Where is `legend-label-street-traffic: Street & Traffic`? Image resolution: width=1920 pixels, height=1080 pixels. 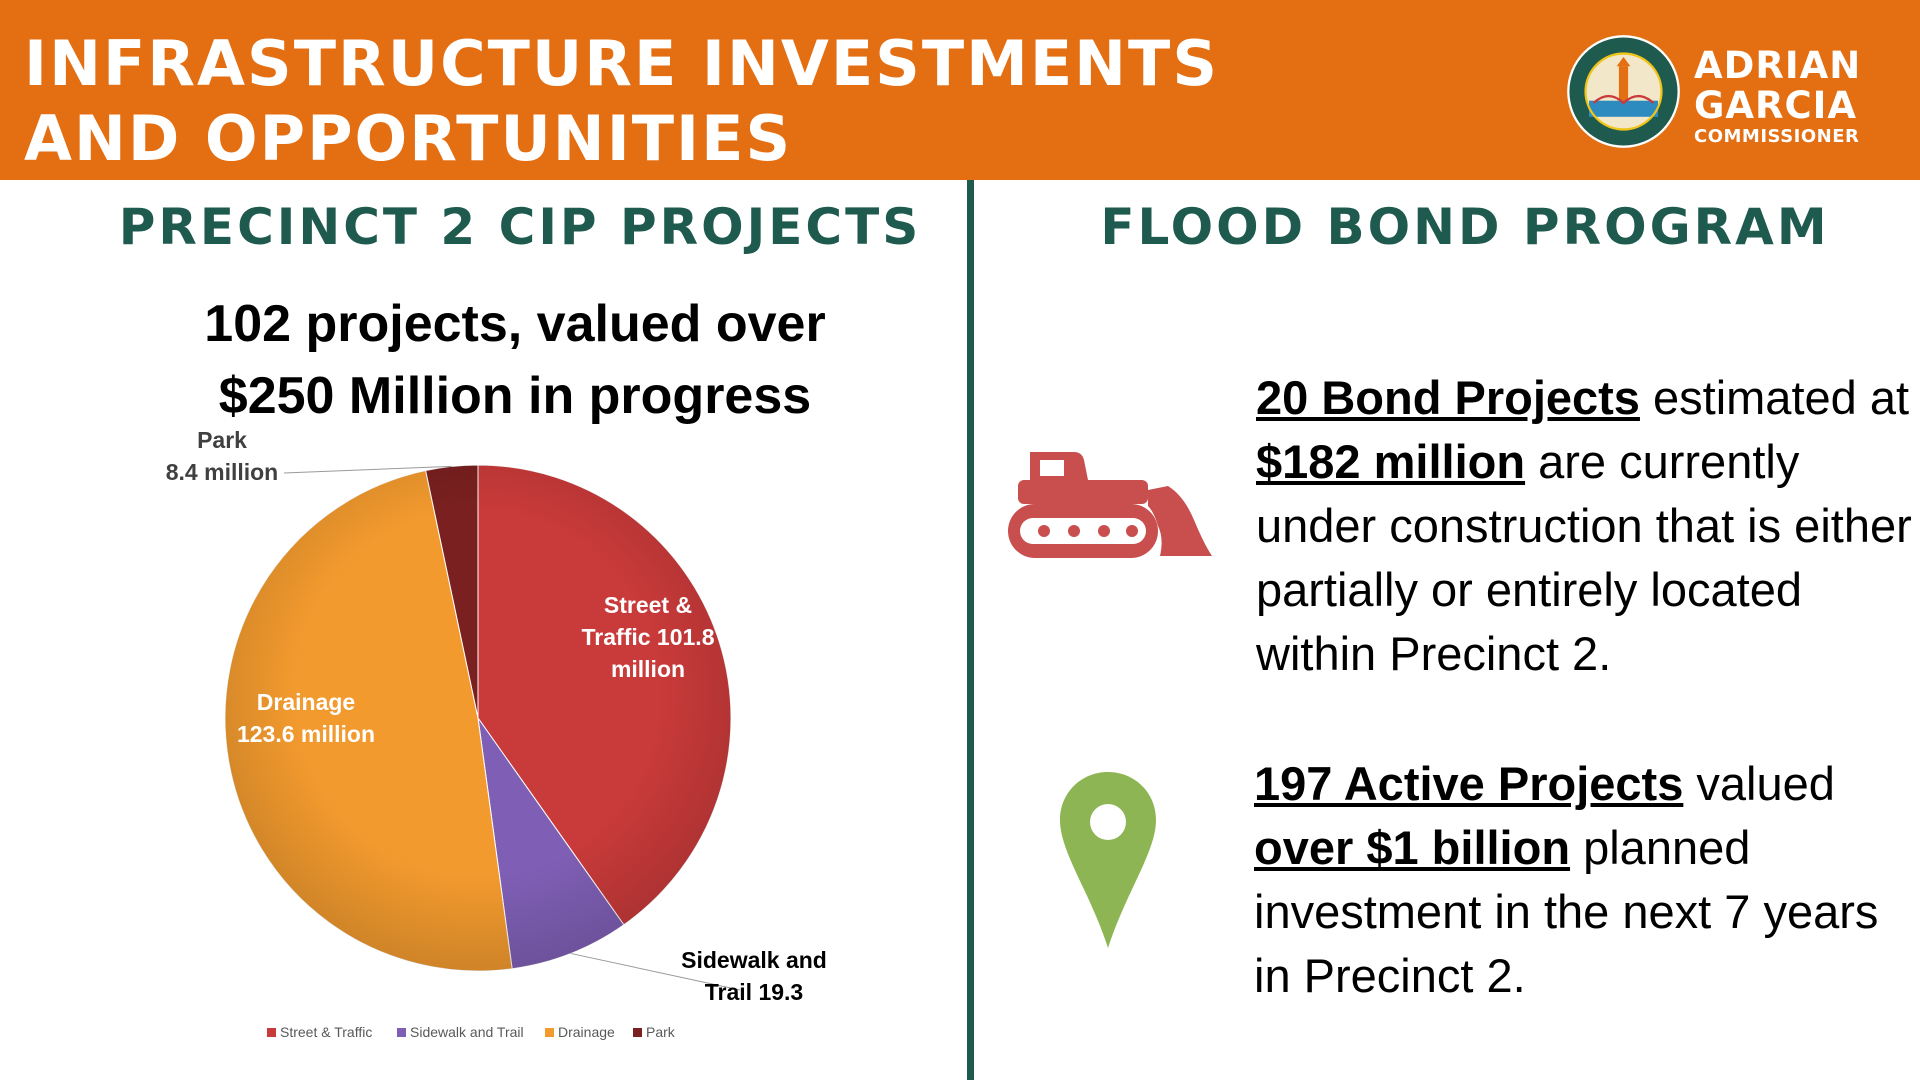 legend-label-street-traffic: Street & Traffic is located at coordinates (326, 1032).